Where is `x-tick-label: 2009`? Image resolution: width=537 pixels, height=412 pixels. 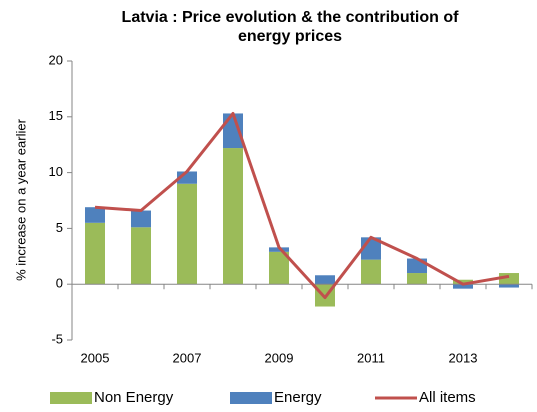
x-tick-label: 2009 is located at coordinates (279, 357).